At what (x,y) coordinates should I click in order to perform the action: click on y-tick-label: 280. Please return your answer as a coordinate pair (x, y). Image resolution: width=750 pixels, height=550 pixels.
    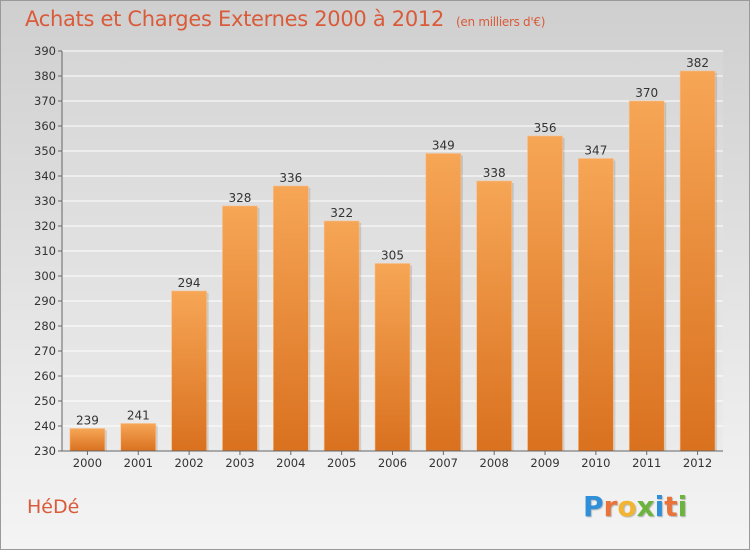
    Looking at the image, I should click on (45, 326).